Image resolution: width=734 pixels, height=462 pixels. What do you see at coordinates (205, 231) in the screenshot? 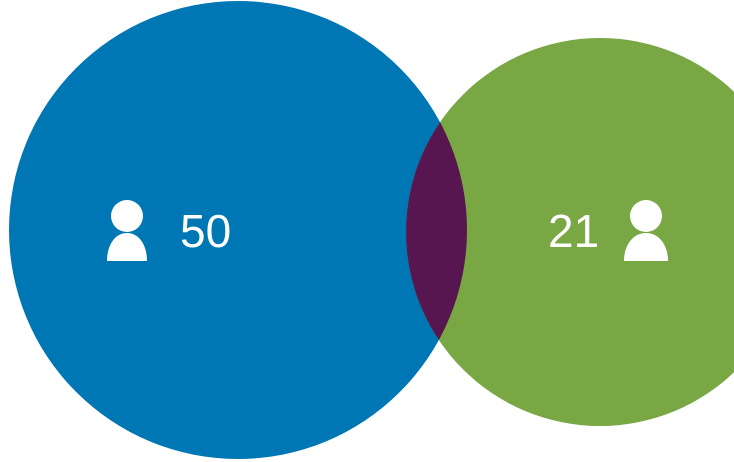
I see `left-set-count: 50` at bounding box center [205, 231].